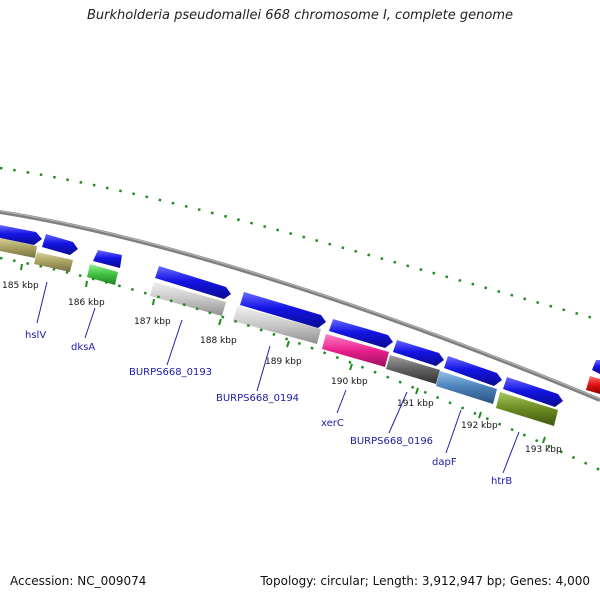 This screenshot has width=600, height=600. What do you see at coordinates (479, 426) in the screenshot?
I see `tick-label: 192 kbp` at bounding box center [479, 426].